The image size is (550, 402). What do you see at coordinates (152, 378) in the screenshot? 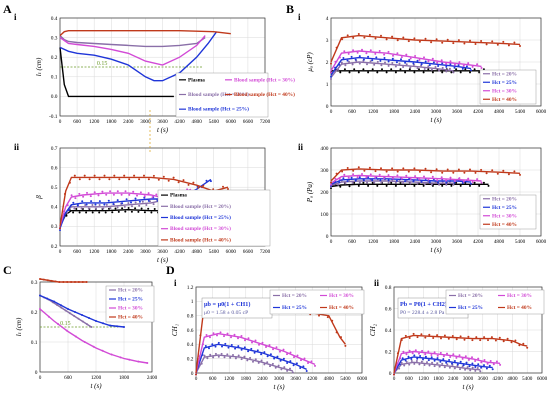
I see `x-tick-label: 2400` at bounding box center [152, 378].